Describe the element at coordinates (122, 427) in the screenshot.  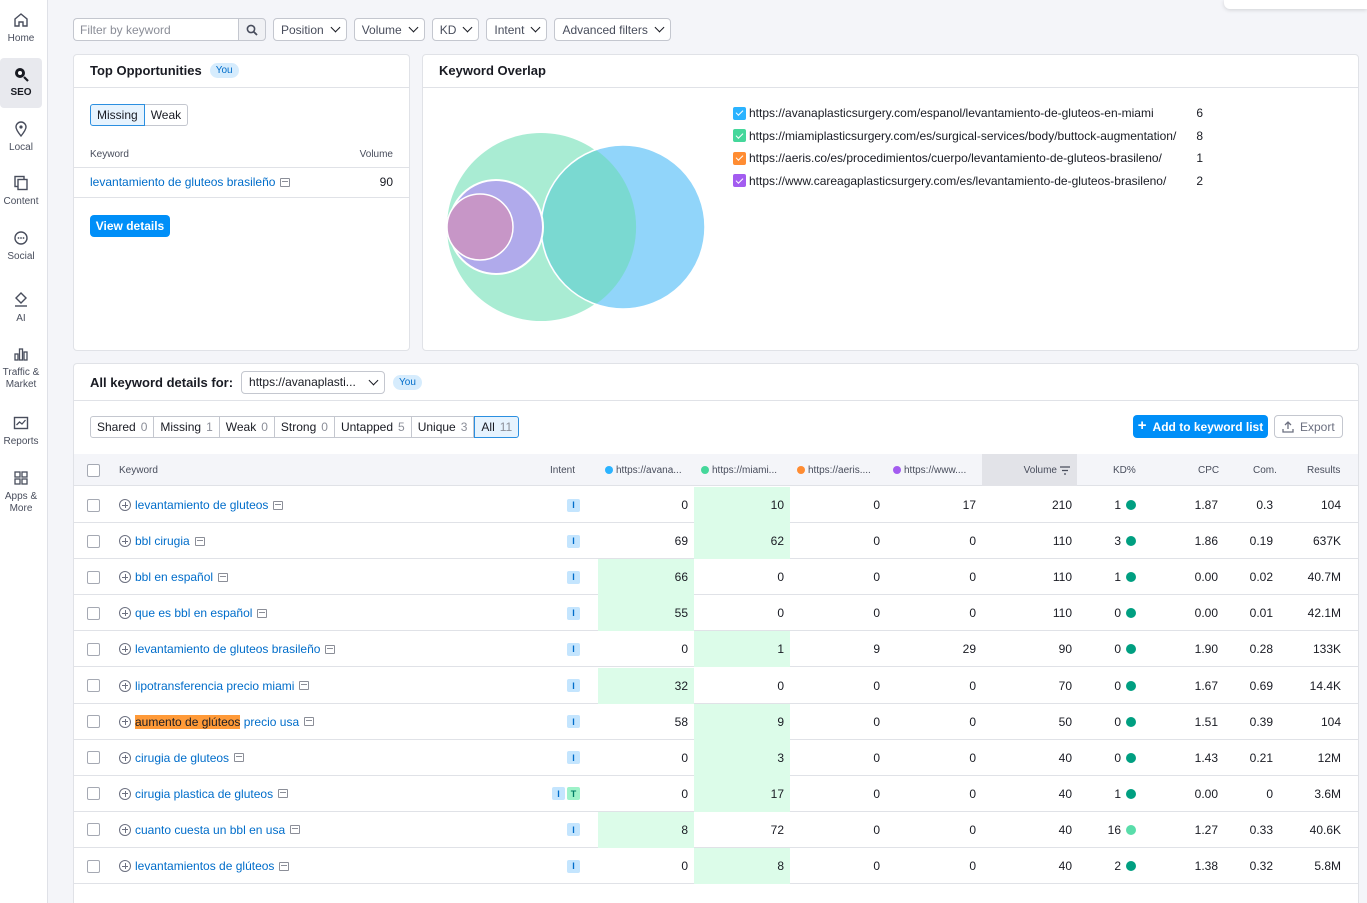
I see `tab-shared: Shared 0` at that location.